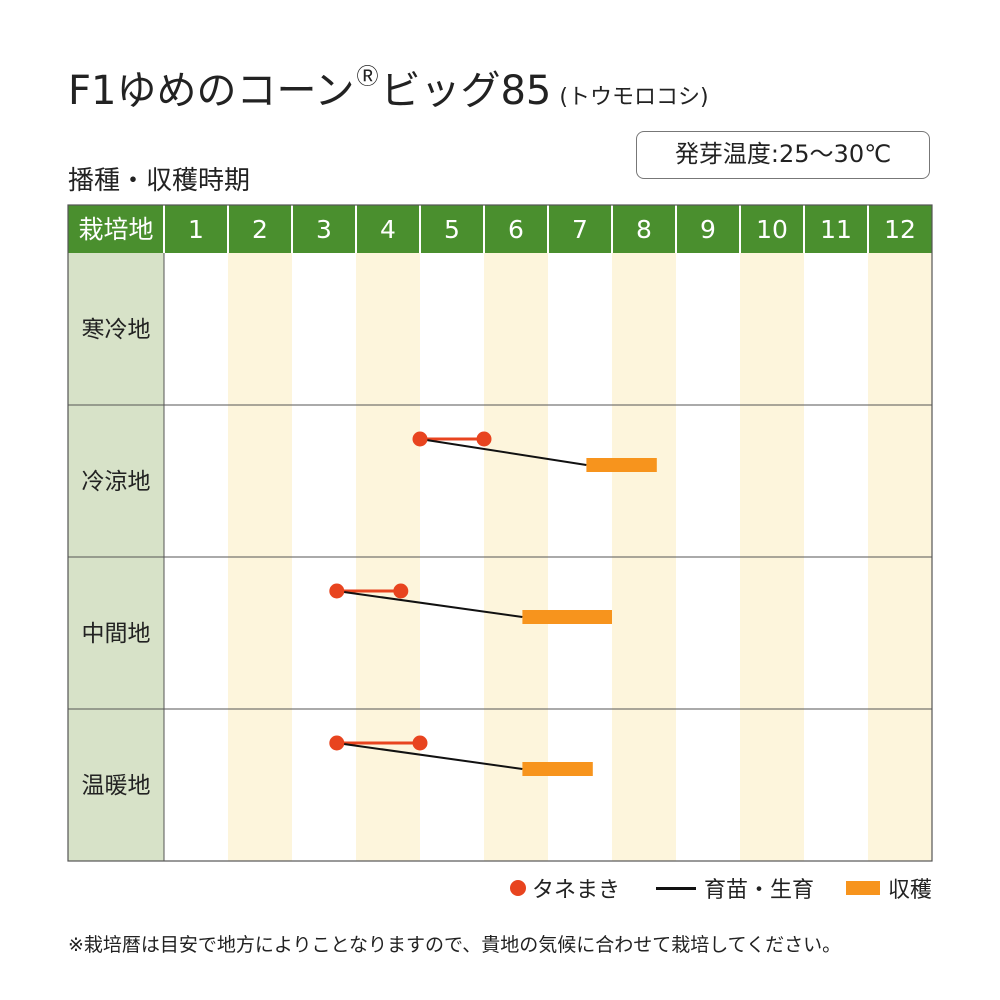 The height and width of the screenshot is (1000, 1000). What do you see at coordinates (324, 229) in the screenshot?
I see `month-label: 3` at bounding box center [324, 229].